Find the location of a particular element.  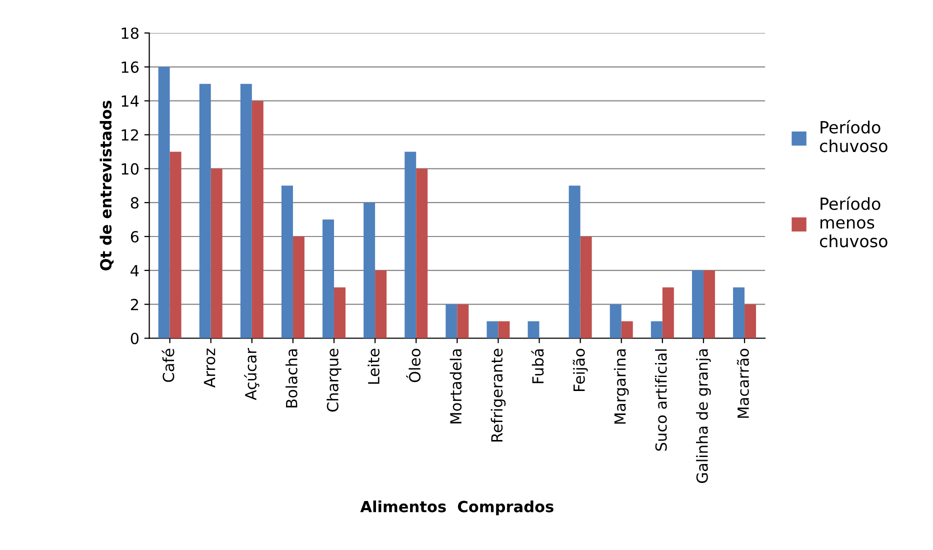

x-tick-label: Suco artificial is located at coordinates (661, 400).